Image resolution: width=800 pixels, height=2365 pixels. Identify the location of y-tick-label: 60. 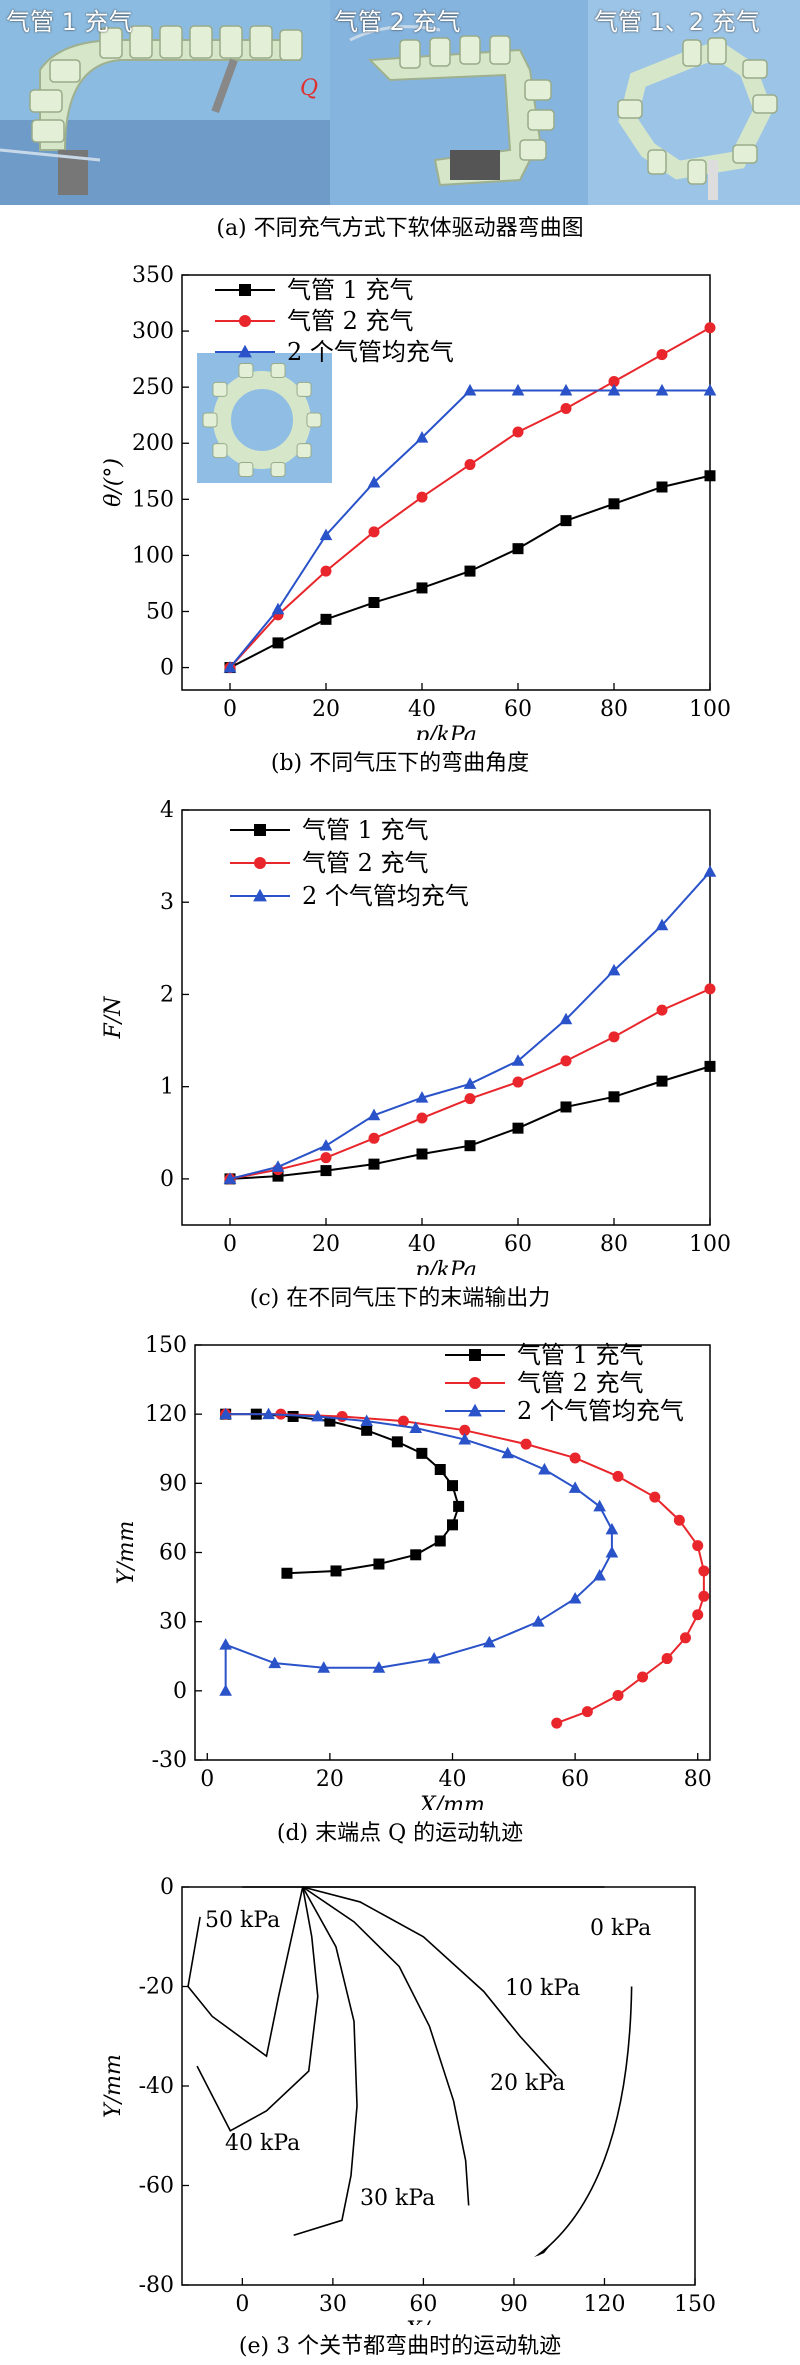
(173, 1553).